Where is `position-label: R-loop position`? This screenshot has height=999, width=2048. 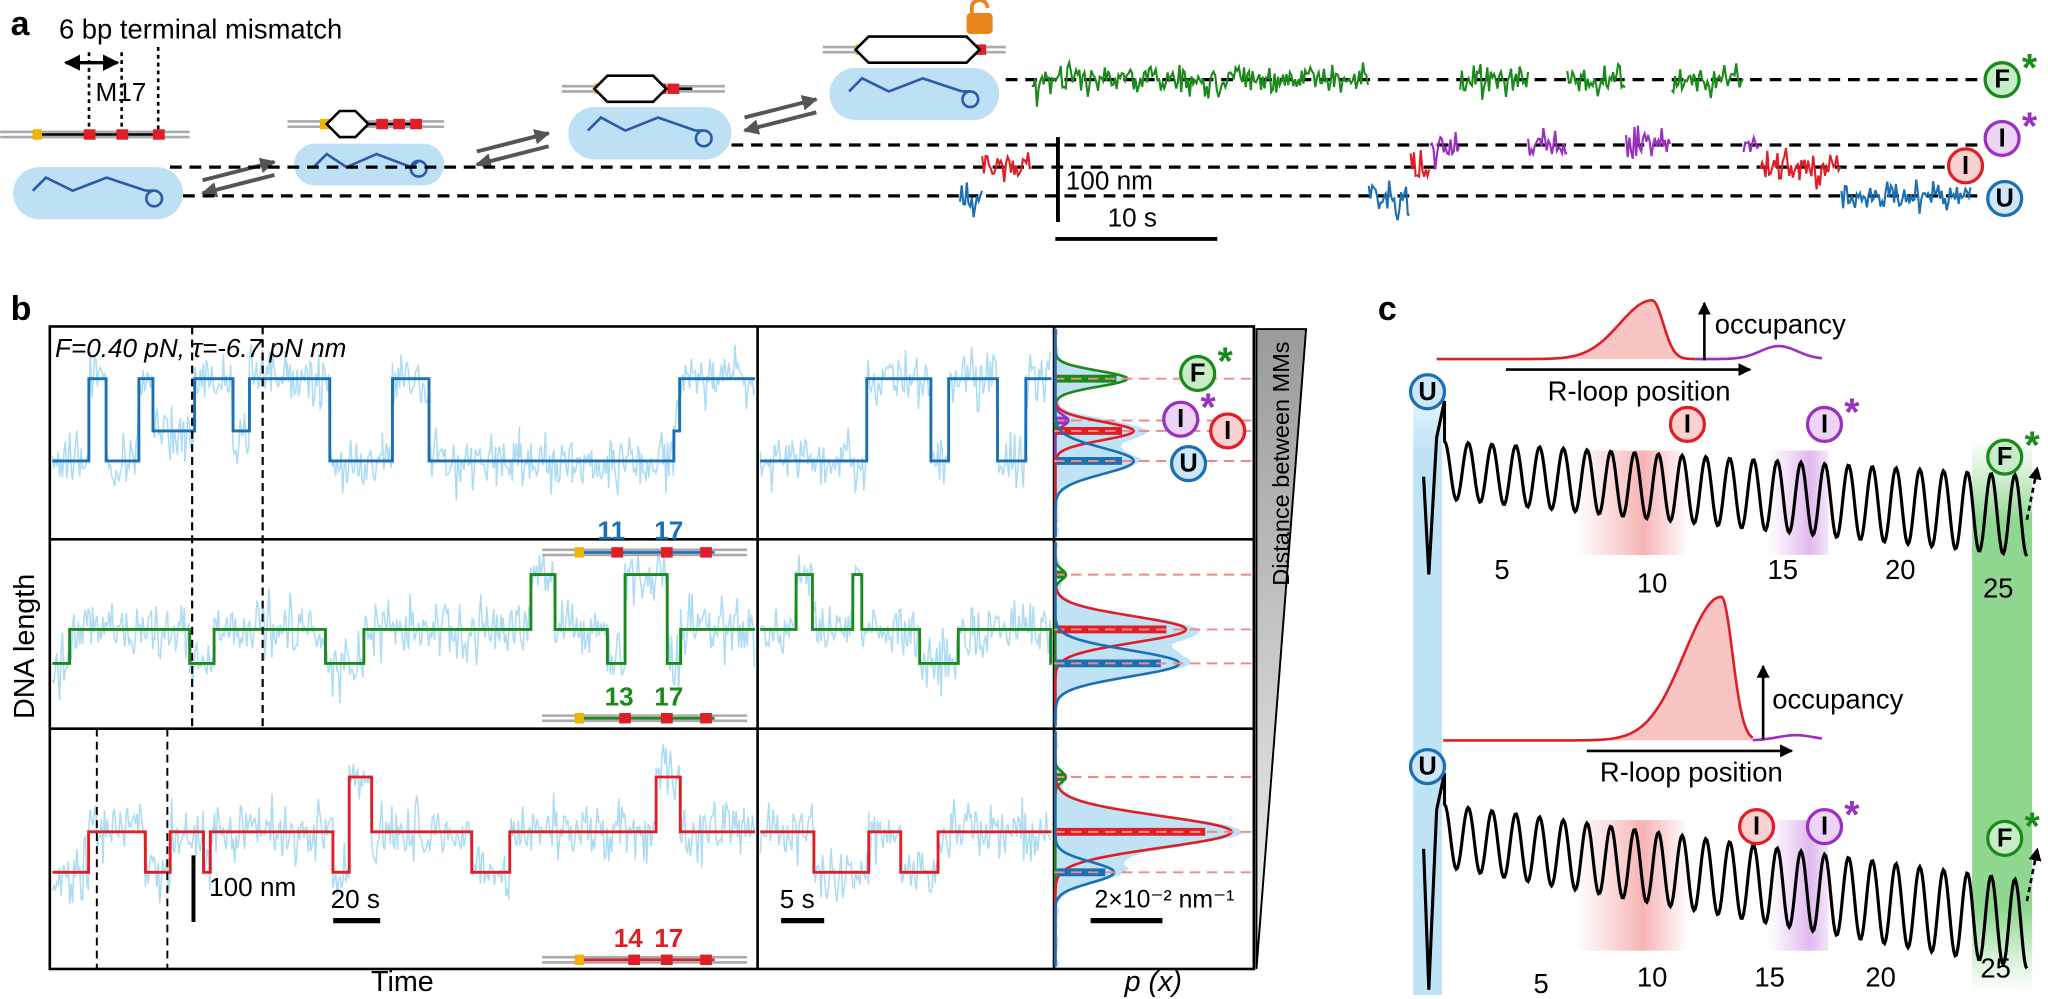
position-label: R-loop position is located at coordinates (1639, 390).